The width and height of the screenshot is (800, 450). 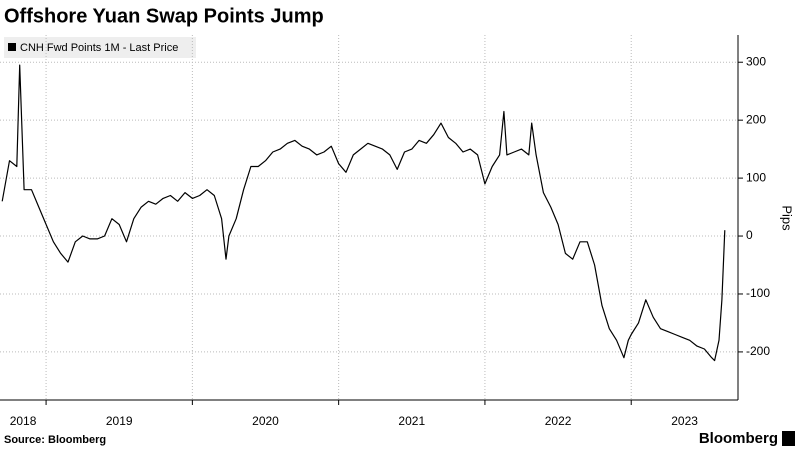 I want to click on x-tick-label: 2019, so click(x=119, y=421).